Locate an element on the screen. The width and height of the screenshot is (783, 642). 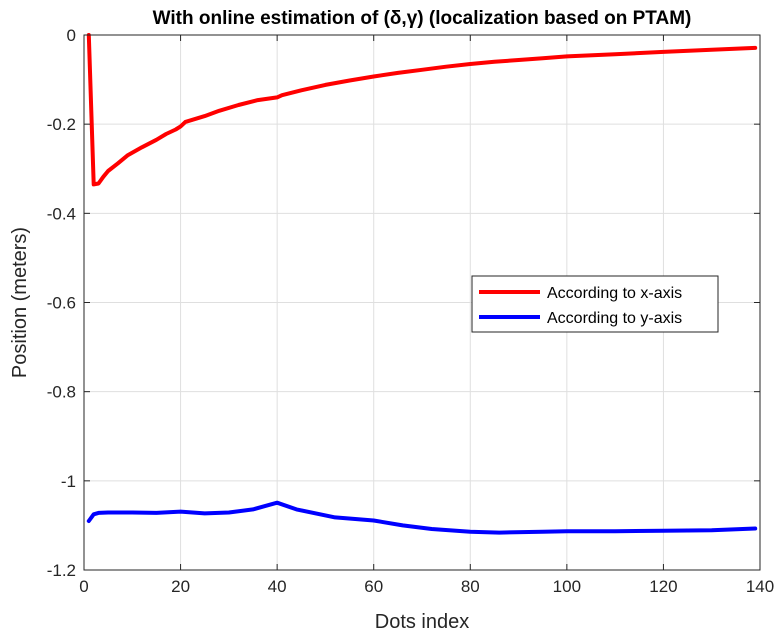
legend-box is located at coordinates (595, 304).